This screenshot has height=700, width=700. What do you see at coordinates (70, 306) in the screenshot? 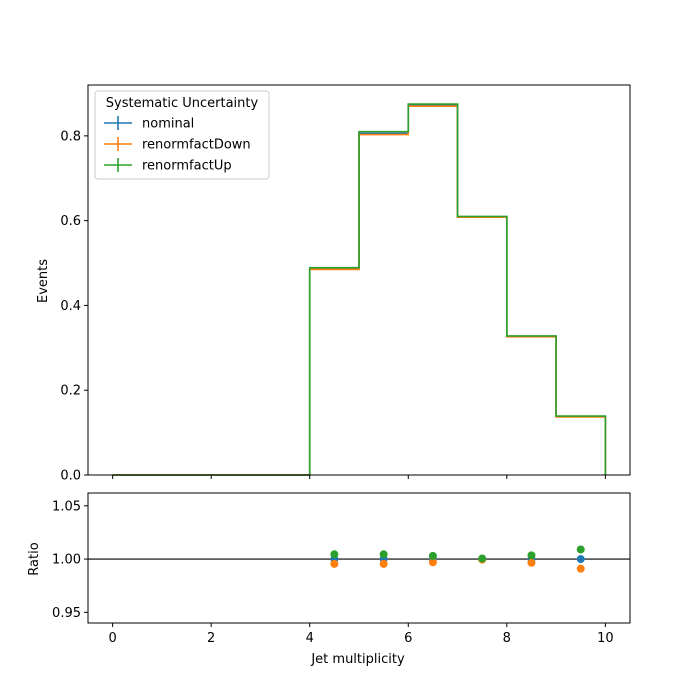
I see `main-y-tick-label: 0.4` at bounding box center [70, 306].